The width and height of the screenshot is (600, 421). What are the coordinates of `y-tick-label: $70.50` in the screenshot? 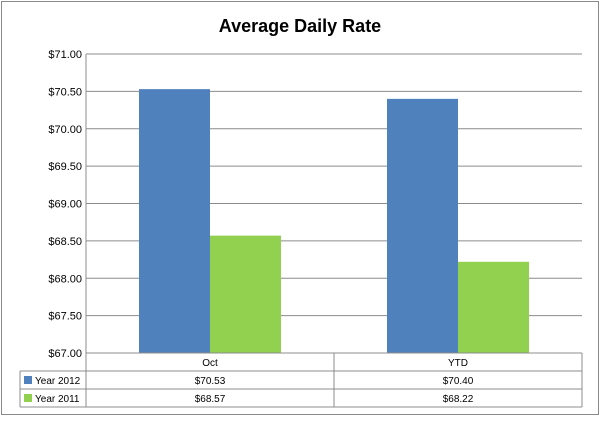 It's located at (65, 92).